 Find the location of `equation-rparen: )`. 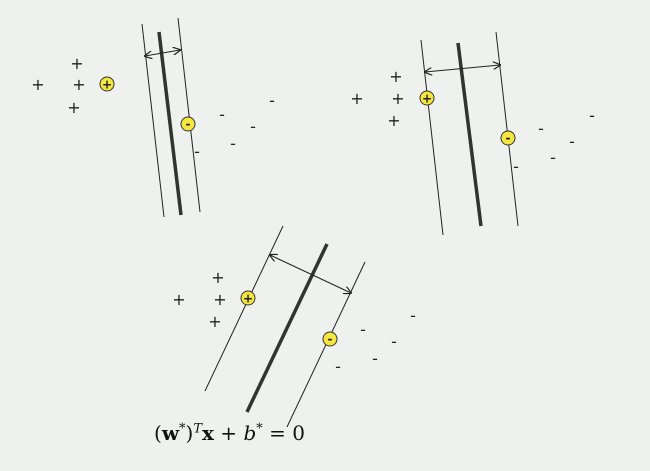

equation-rparen: ) is located at coordinates (189, 433).